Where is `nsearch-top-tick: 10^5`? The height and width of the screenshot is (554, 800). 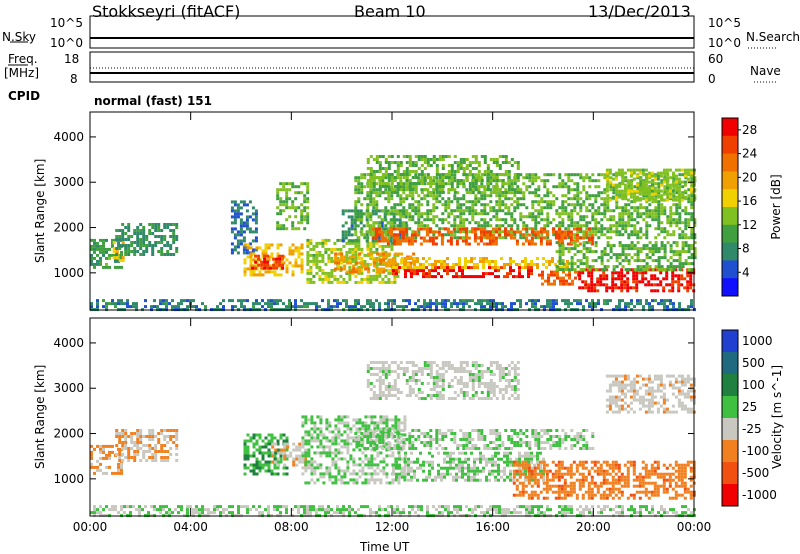
nsearch-top-tick: 10^5 is located at coordinates (724, 23).